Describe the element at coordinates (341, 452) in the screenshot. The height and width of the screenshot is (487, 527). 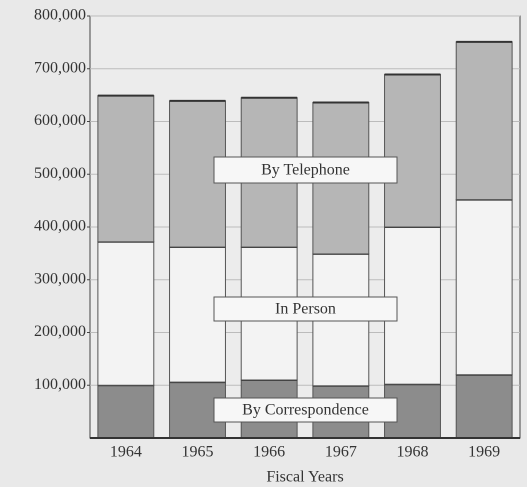
I see `x-tick-label: 1967` at that location.